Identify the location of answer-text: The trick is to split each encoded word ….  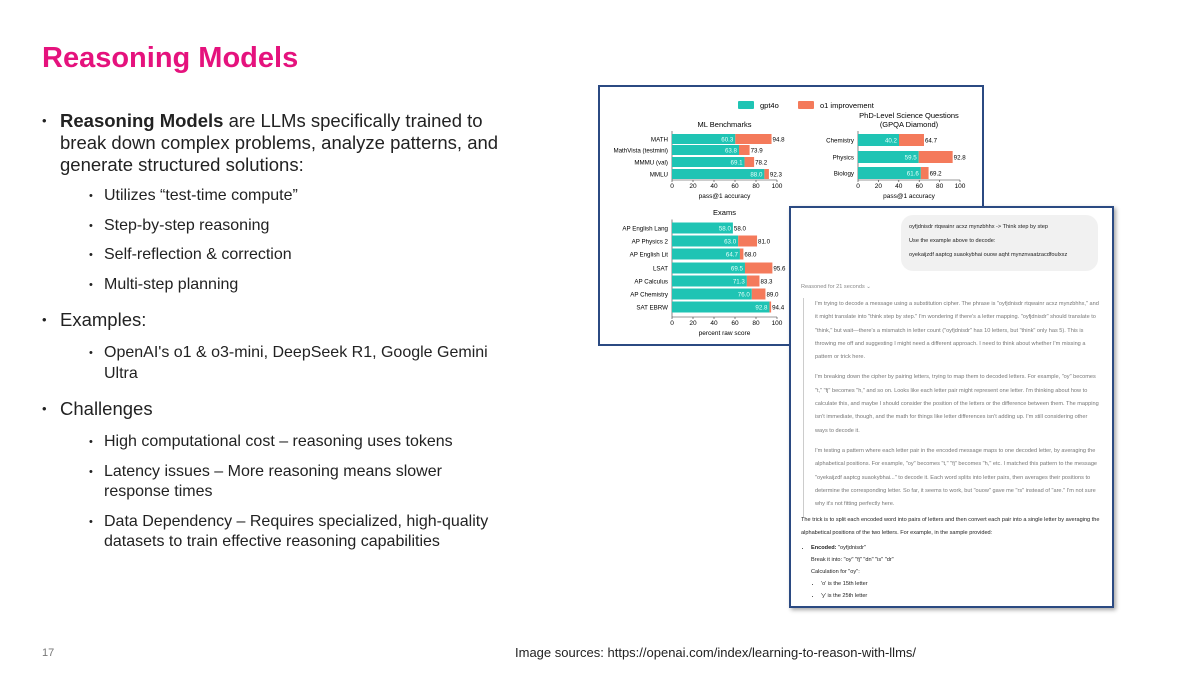
(950, 526).